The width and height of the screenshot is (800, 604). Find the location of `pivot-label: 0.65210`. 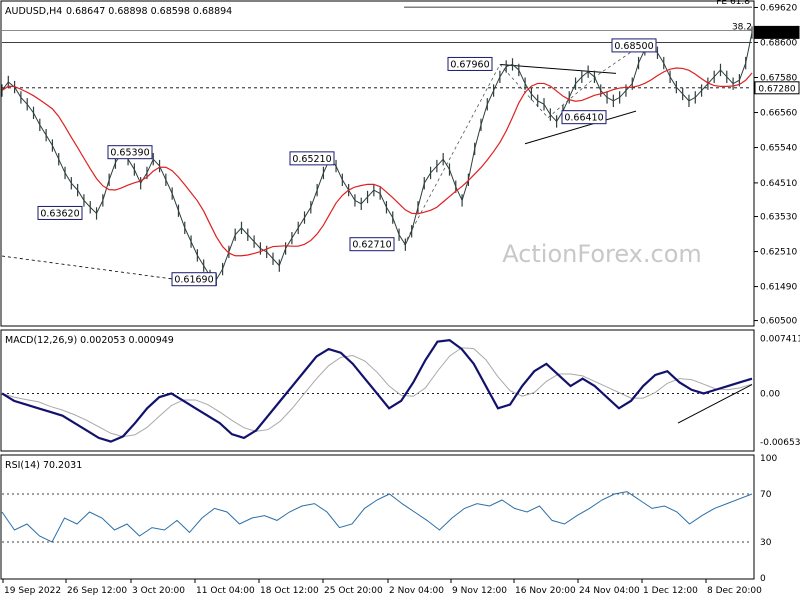

pivot-label: 0.65210 is located at coordinates (312, 158).